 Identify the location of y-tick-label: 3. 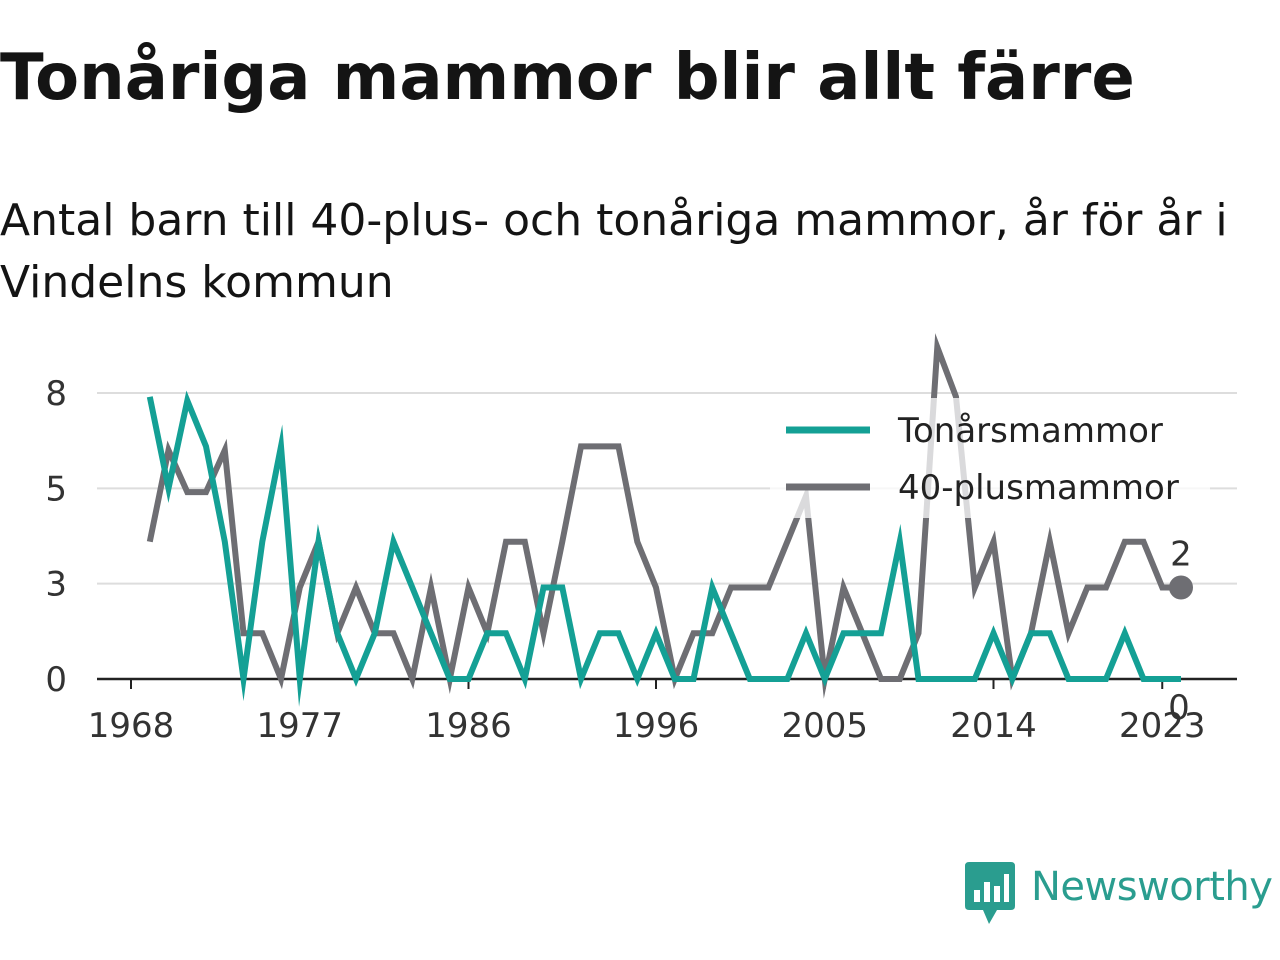
(56, 585).